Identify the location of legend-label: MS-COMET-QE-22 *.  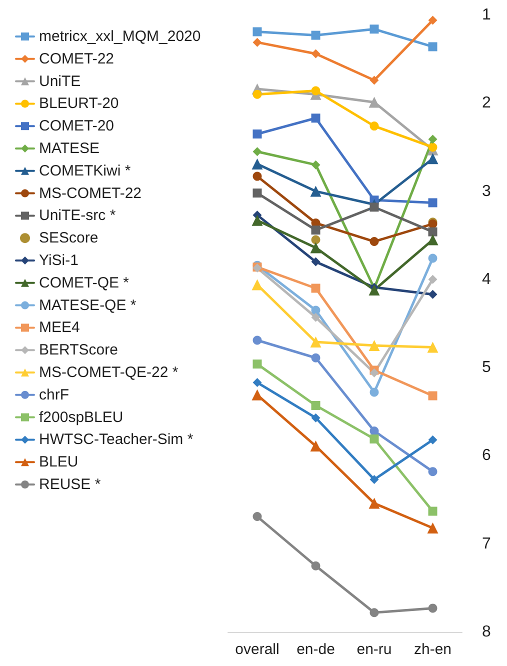
(108, 372).